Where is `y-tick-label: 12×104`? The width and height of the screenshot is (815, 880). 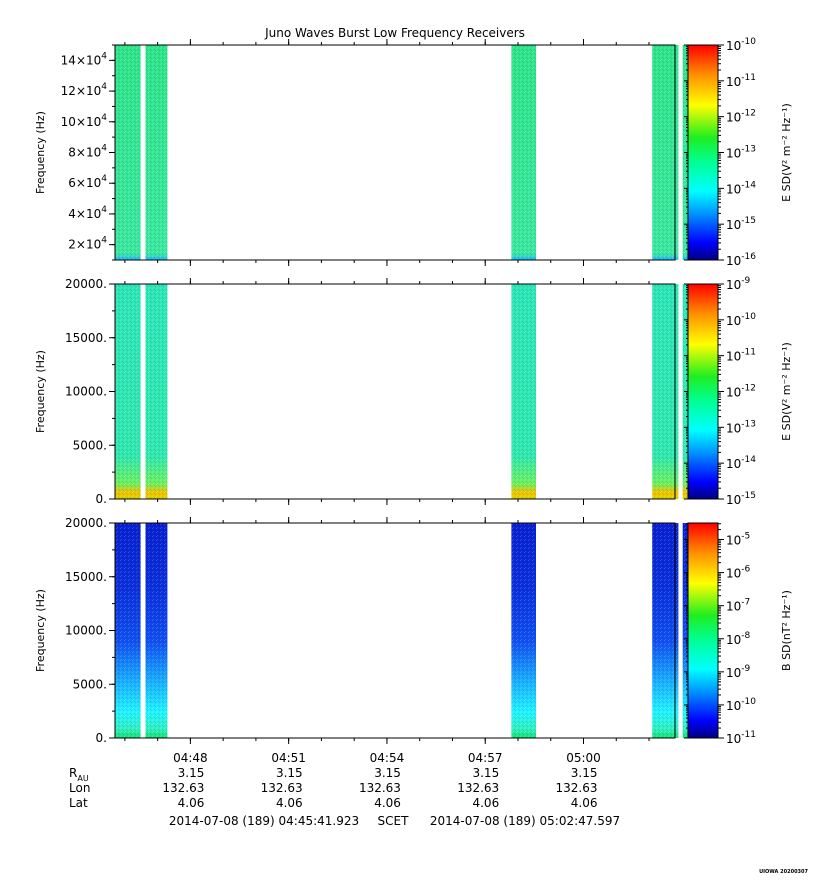 y-tick-label: 12×104 is located at coordinates (84, 90).